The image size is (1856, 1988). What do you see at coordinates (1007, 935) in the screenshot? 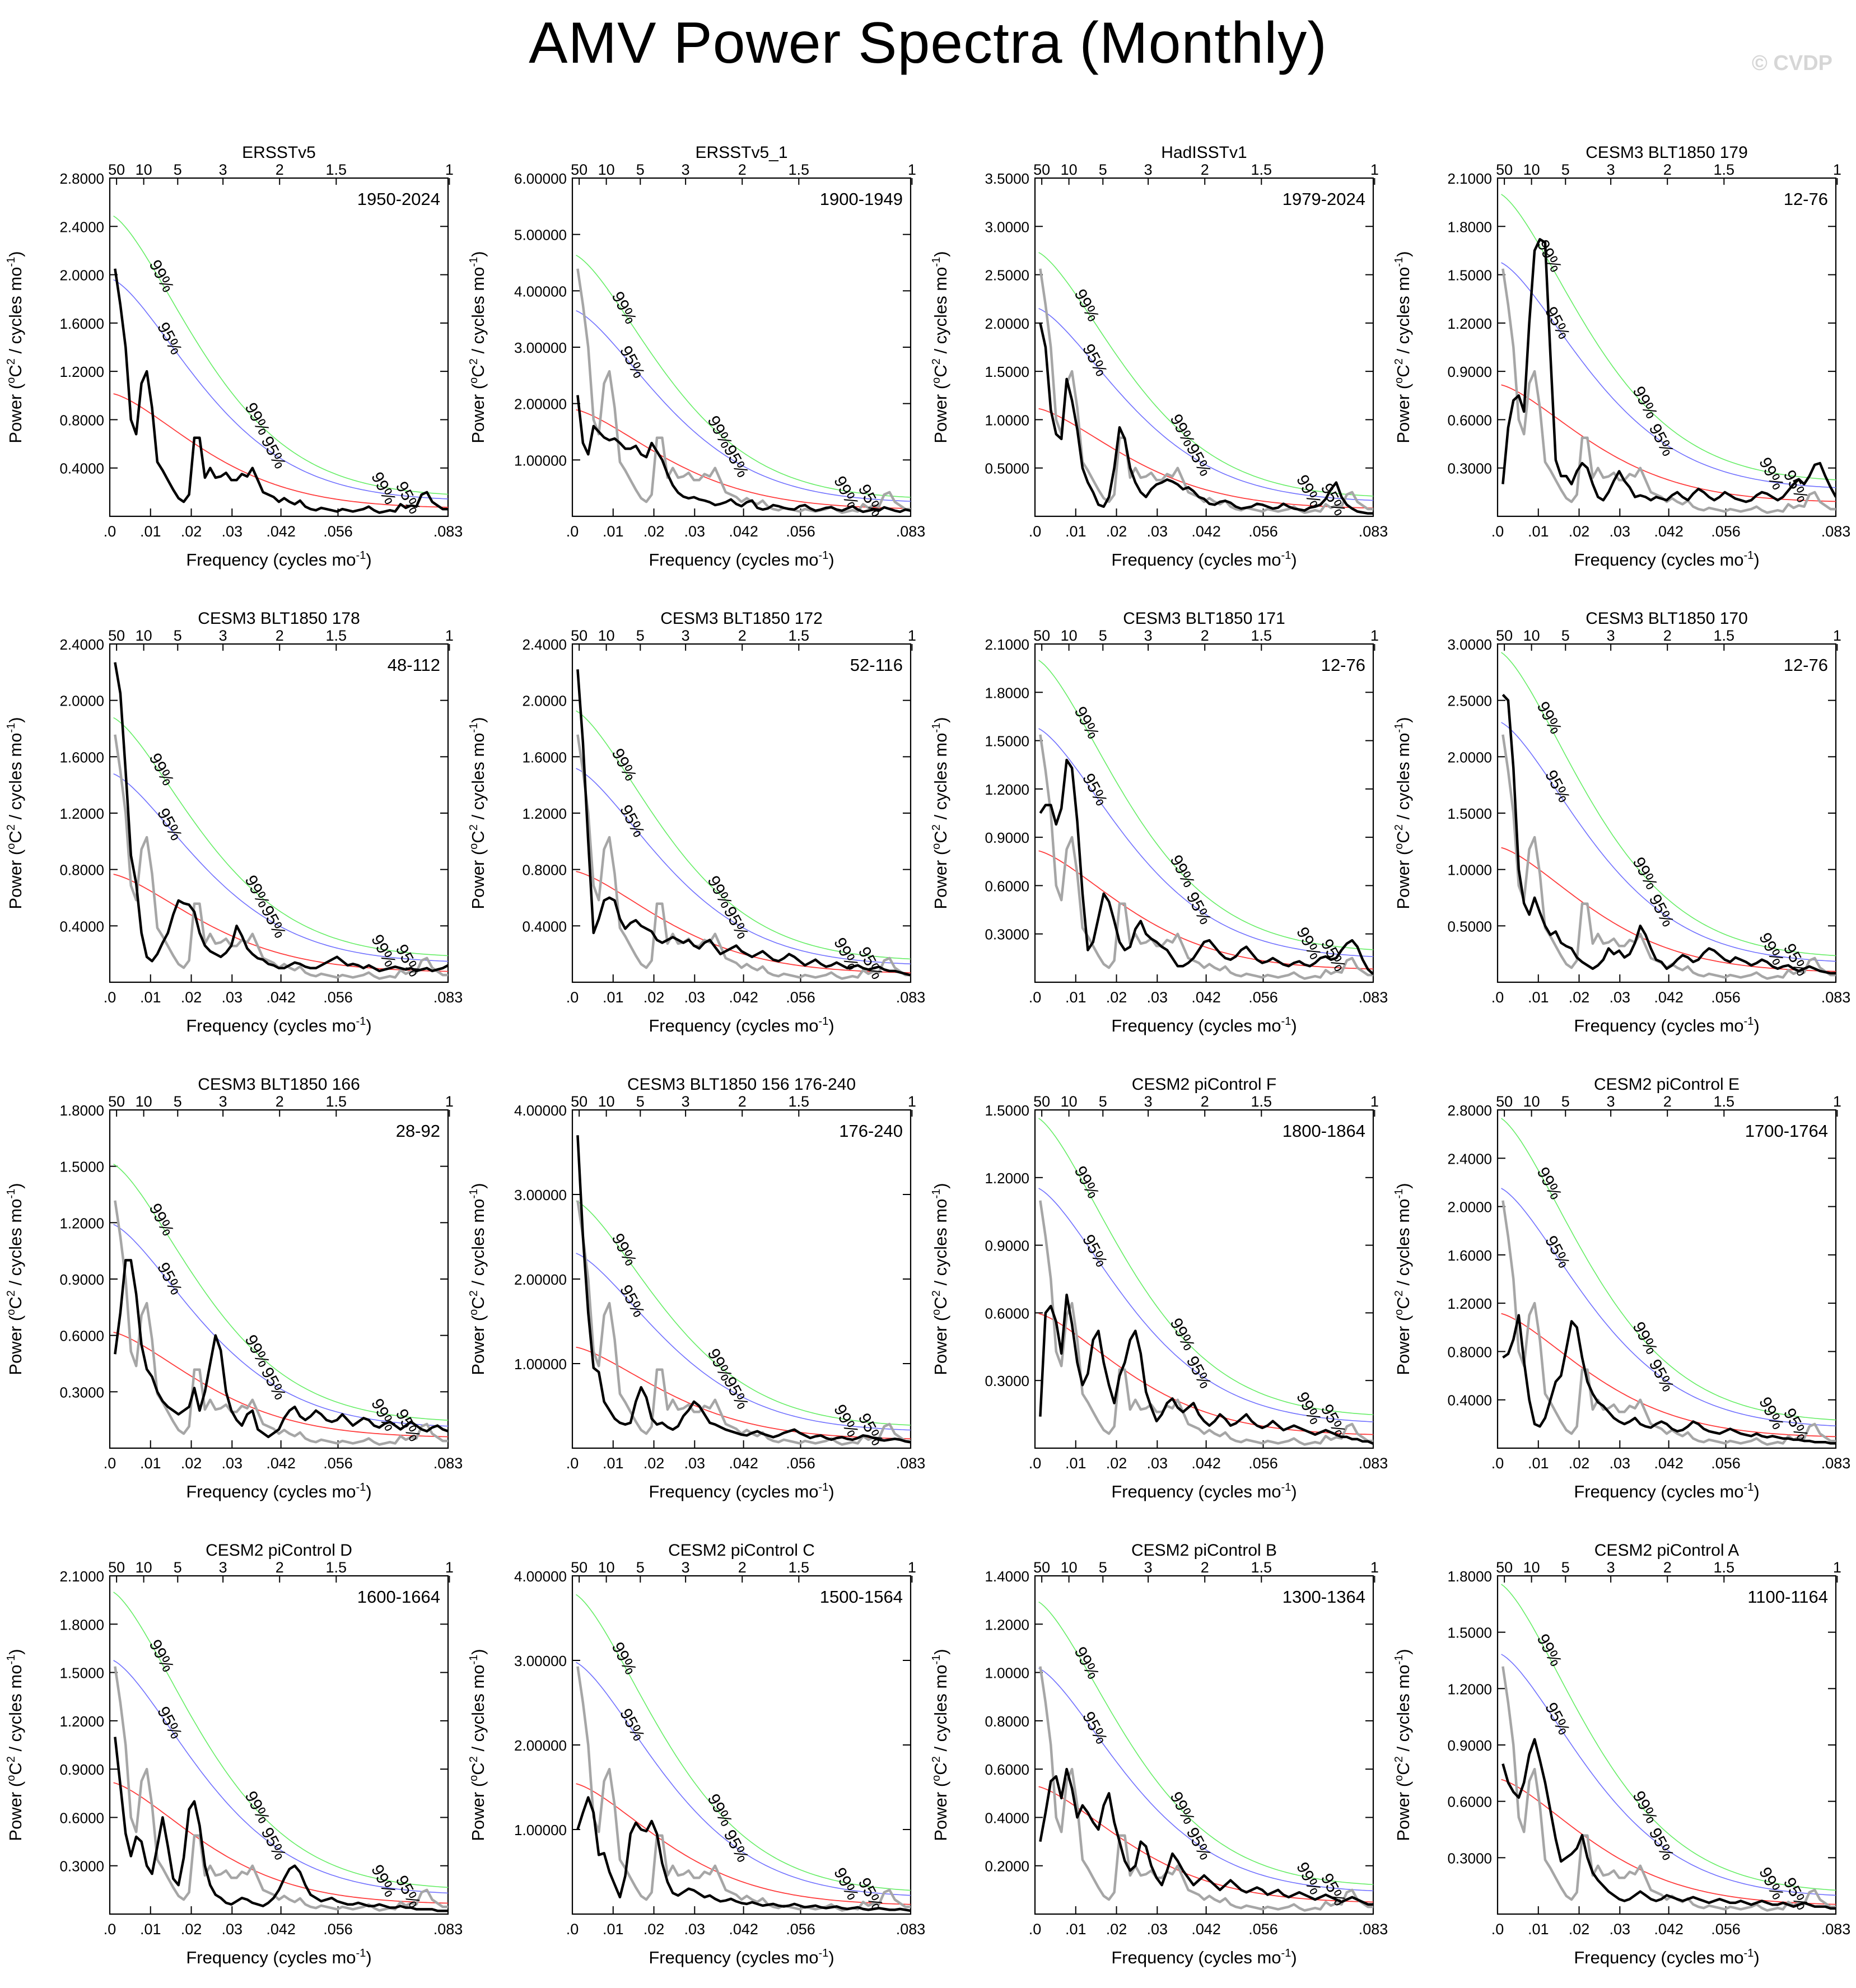
I see `y-tick-label: 0.3000` at bounding box center [1007, 935].